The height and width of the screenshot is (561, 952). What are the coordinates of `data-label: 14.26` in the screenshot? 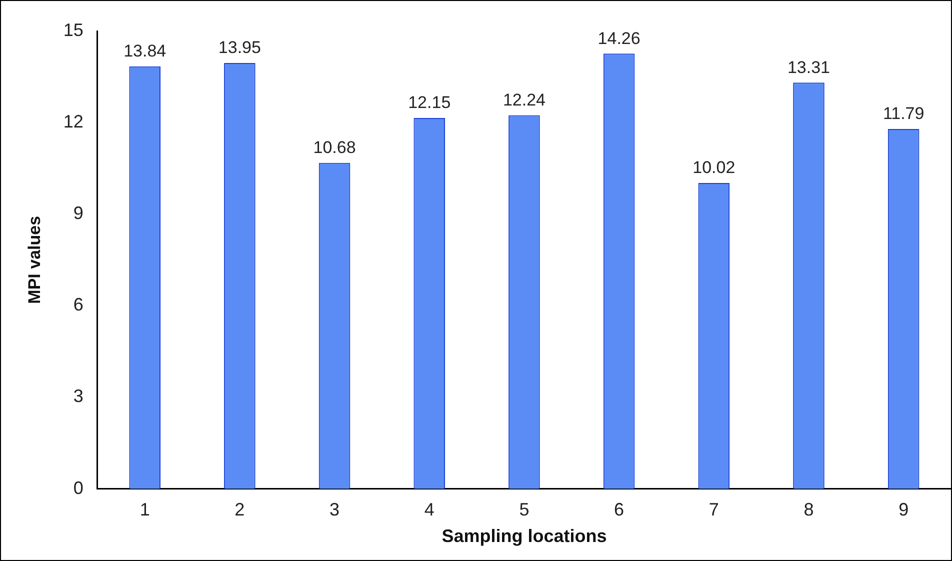 It's located at (619, 38).